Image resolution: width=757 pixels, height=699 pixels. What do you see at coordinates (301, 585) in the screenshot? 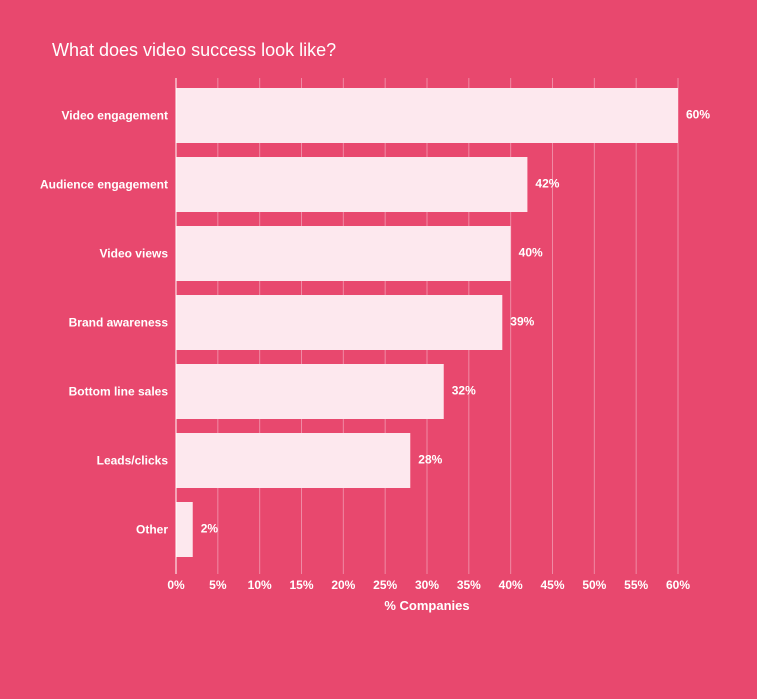
I see `x-tick-label: 15%` at bounding box center [301, 585].